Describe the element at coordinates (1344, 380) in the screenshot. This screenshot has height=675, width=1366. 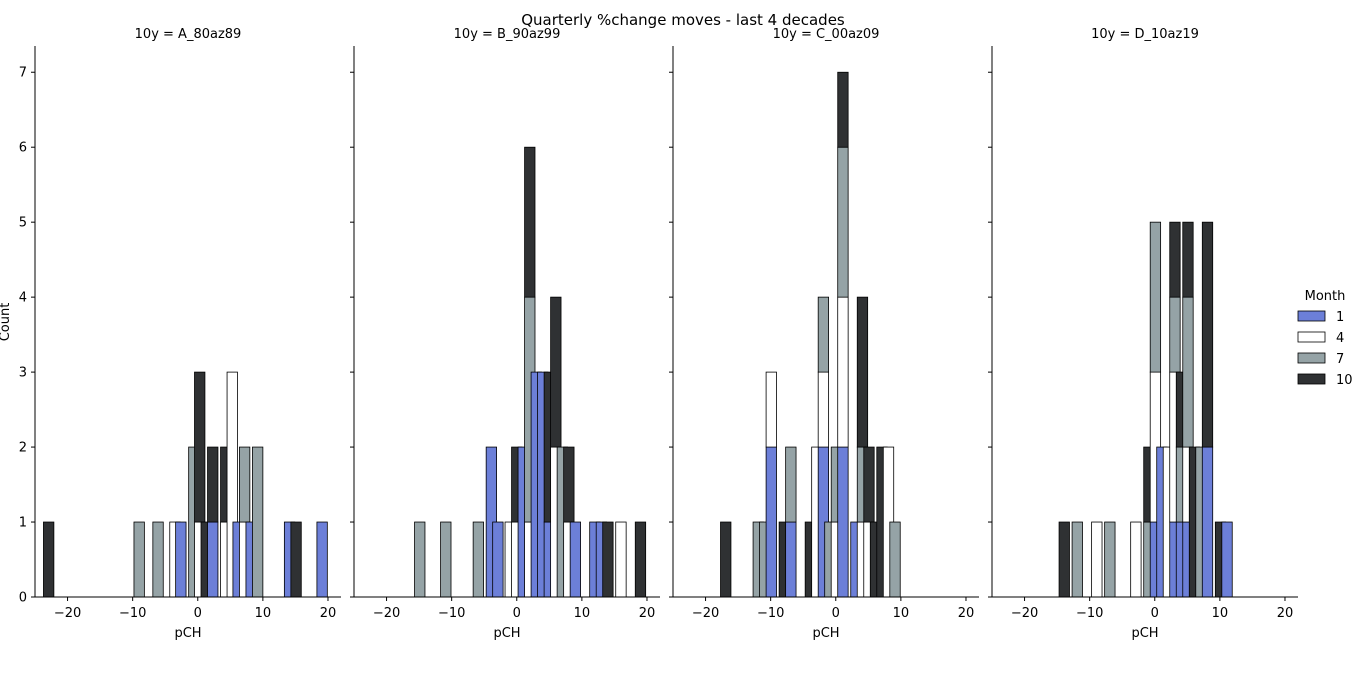
I see `legend-label: 10` at that location.